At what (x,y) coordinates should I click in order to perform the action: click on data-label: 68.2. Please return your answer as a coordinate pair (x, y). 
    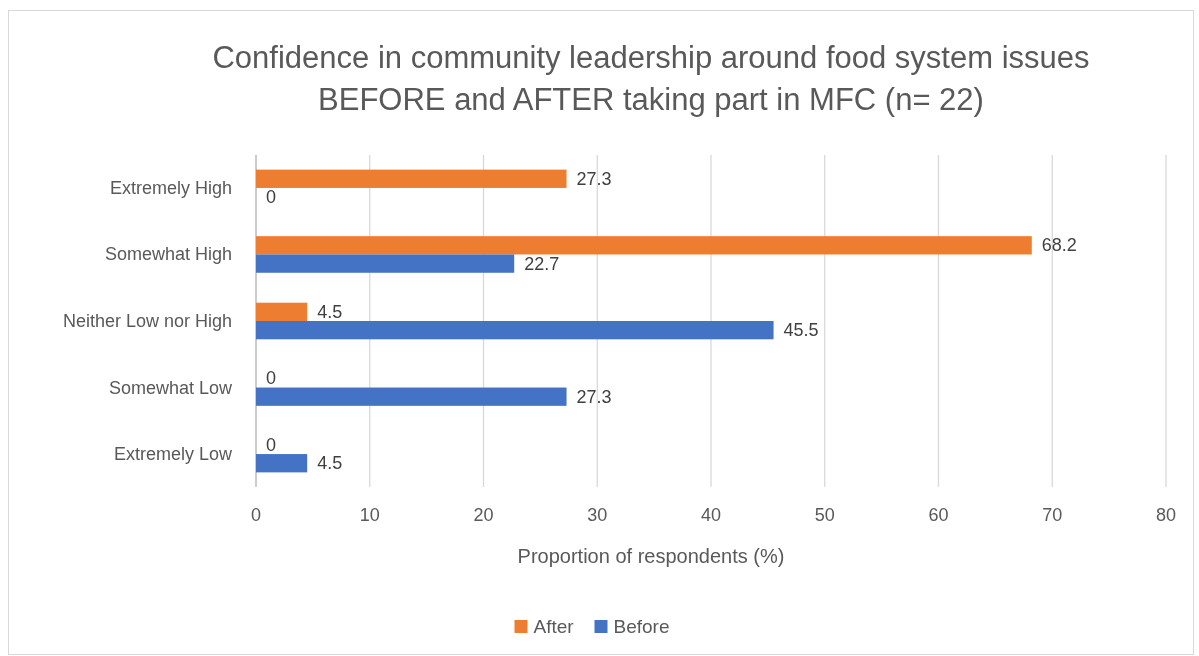
    Looking at the image, I should click on (1059, 245).